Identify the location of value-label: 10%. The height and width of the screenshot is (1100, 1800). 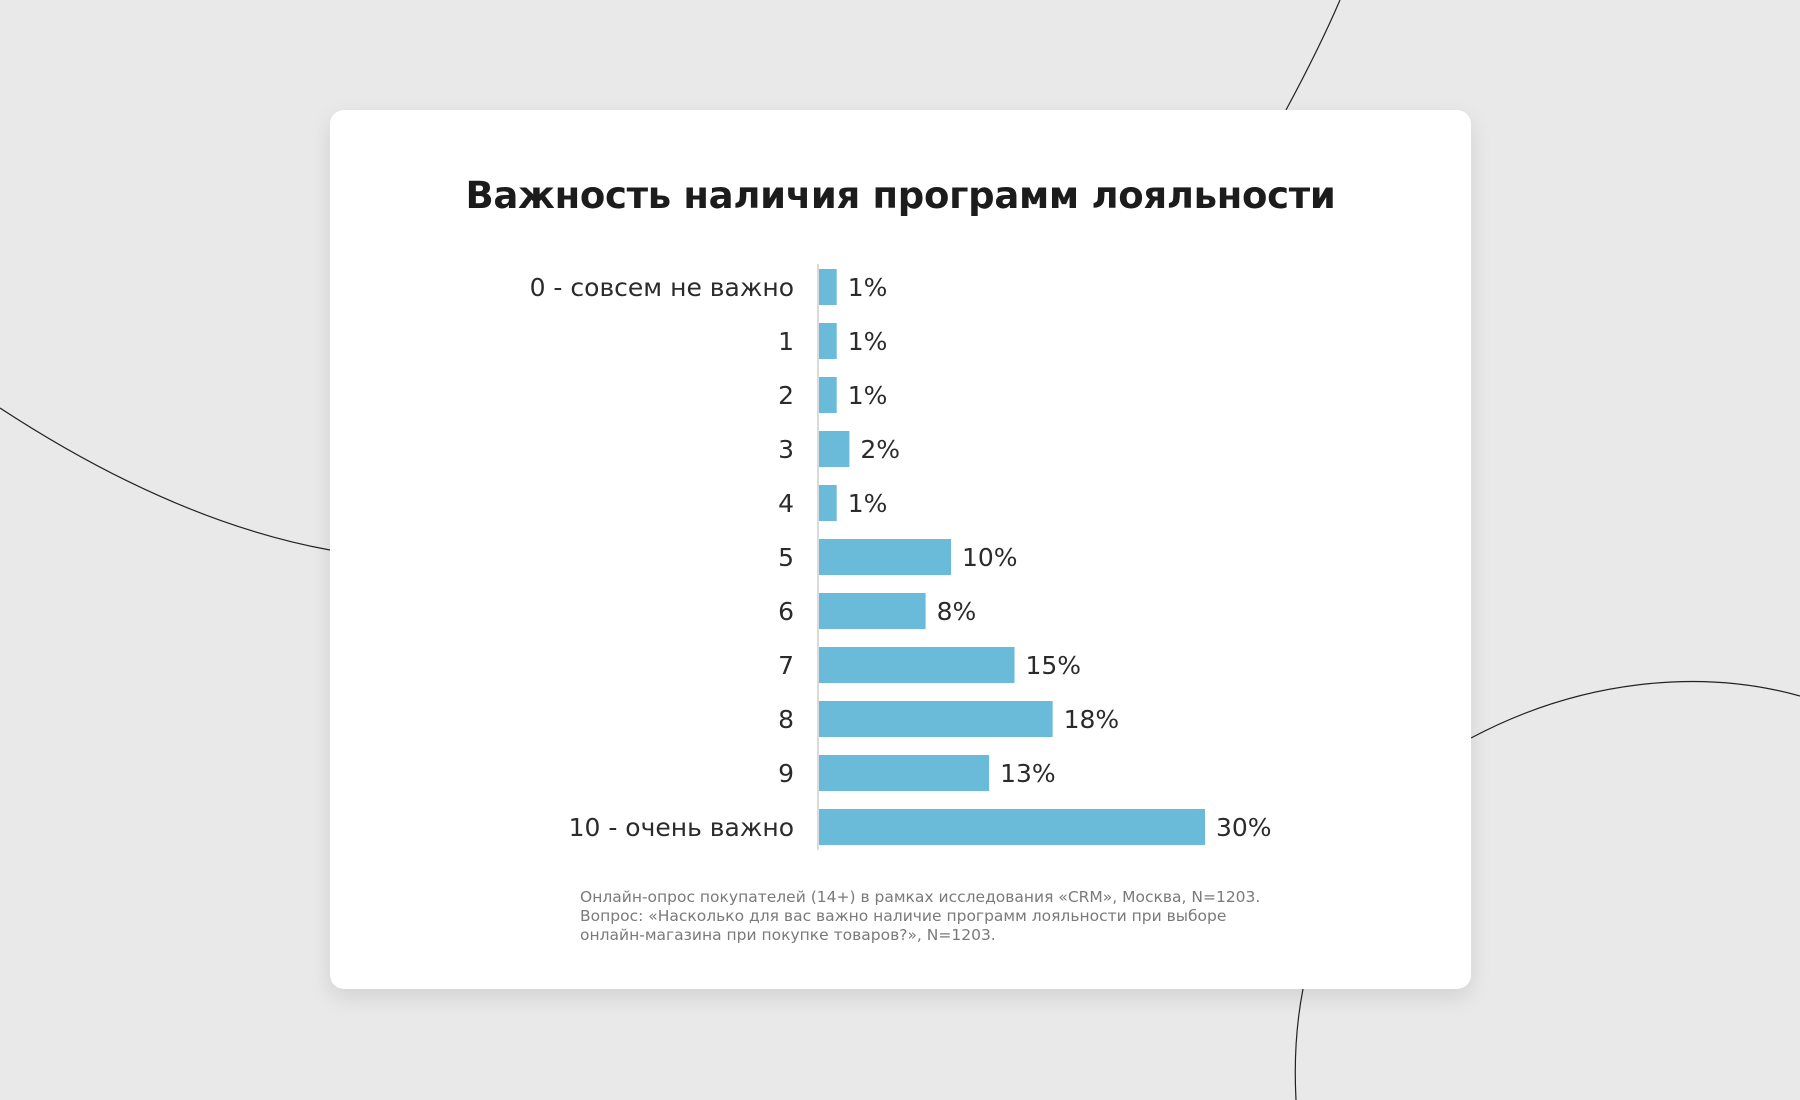
(990, 557).